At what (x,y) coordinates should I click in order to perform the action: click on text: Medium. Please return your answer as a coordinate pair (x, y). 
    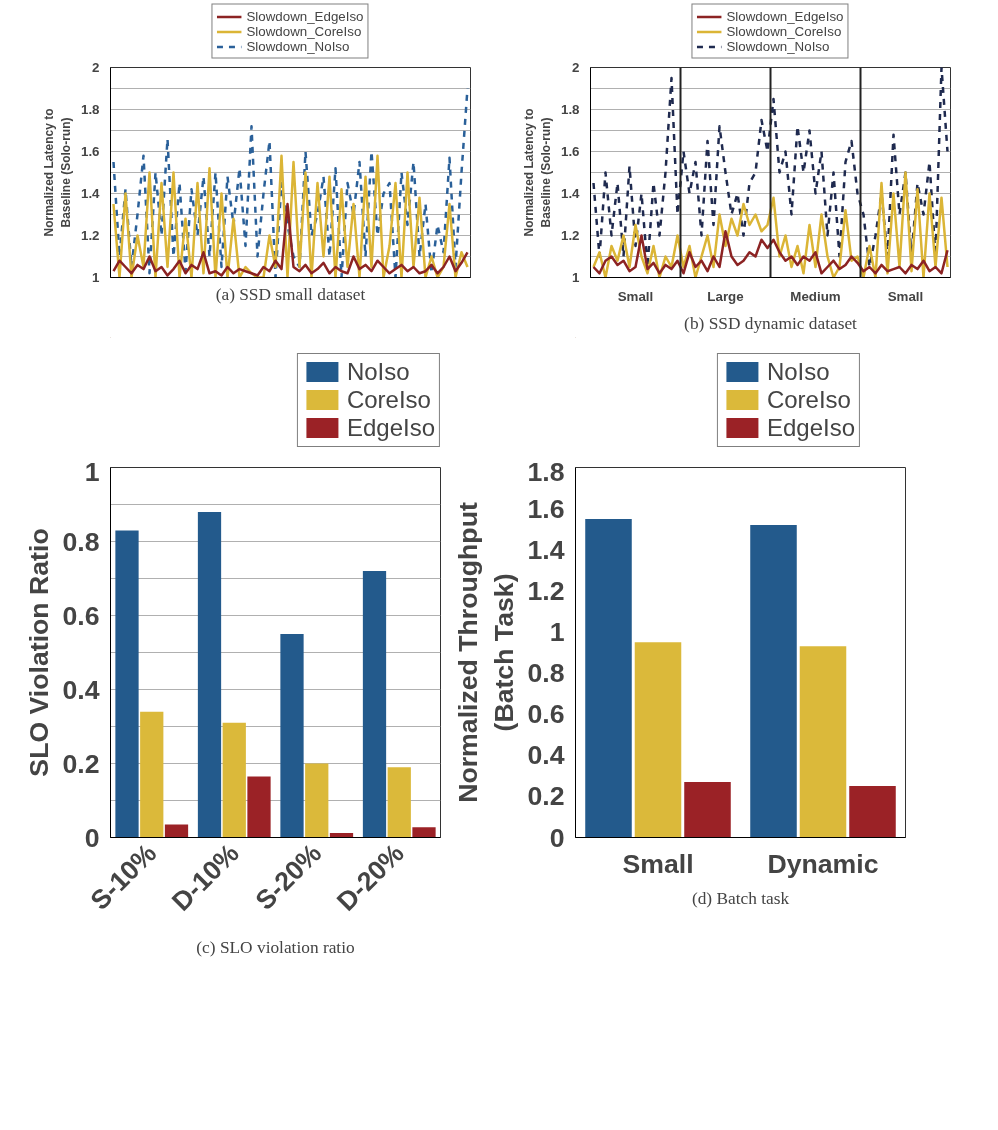
    Looking at the image, I should click on (815, 296).